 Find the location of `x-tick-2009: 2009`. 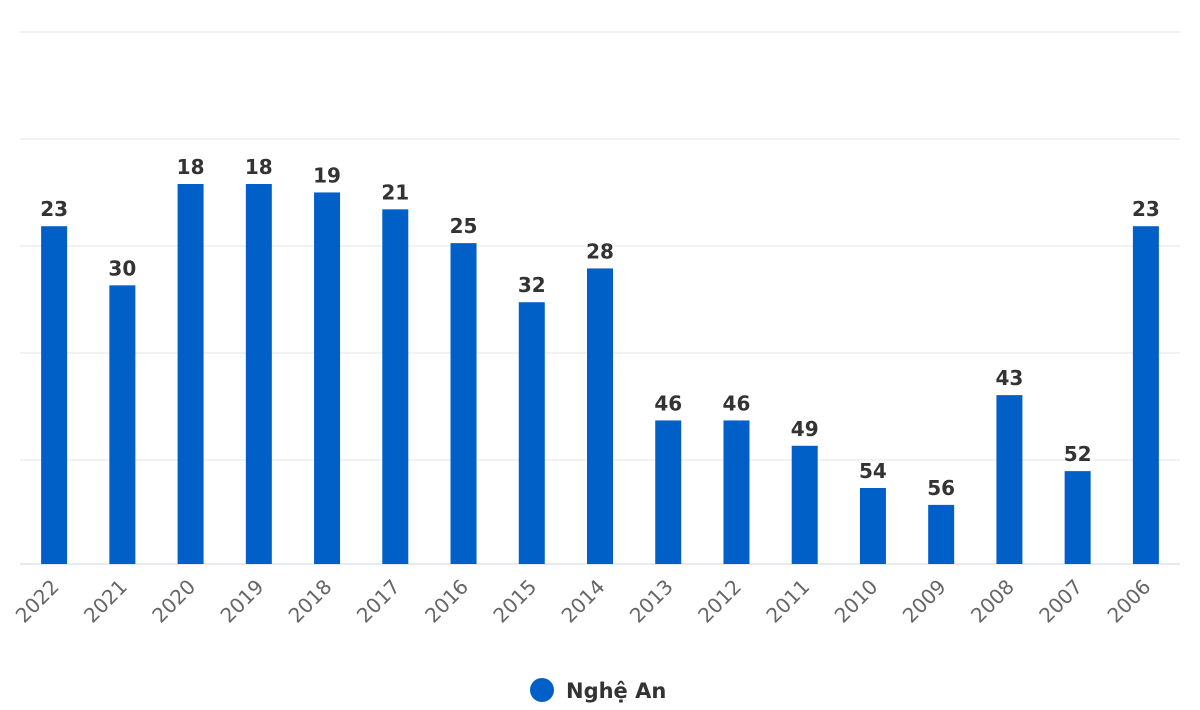

x-tick-2009: 2009 is located at coordinates (924, 601).